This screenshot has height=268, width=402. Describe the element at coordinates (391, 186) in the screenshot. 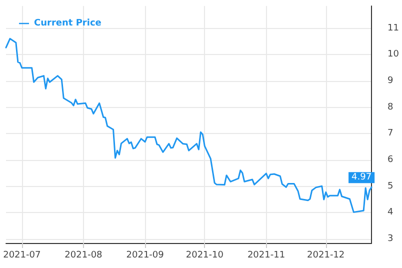

I see `y-tick-label: 5` at that location.